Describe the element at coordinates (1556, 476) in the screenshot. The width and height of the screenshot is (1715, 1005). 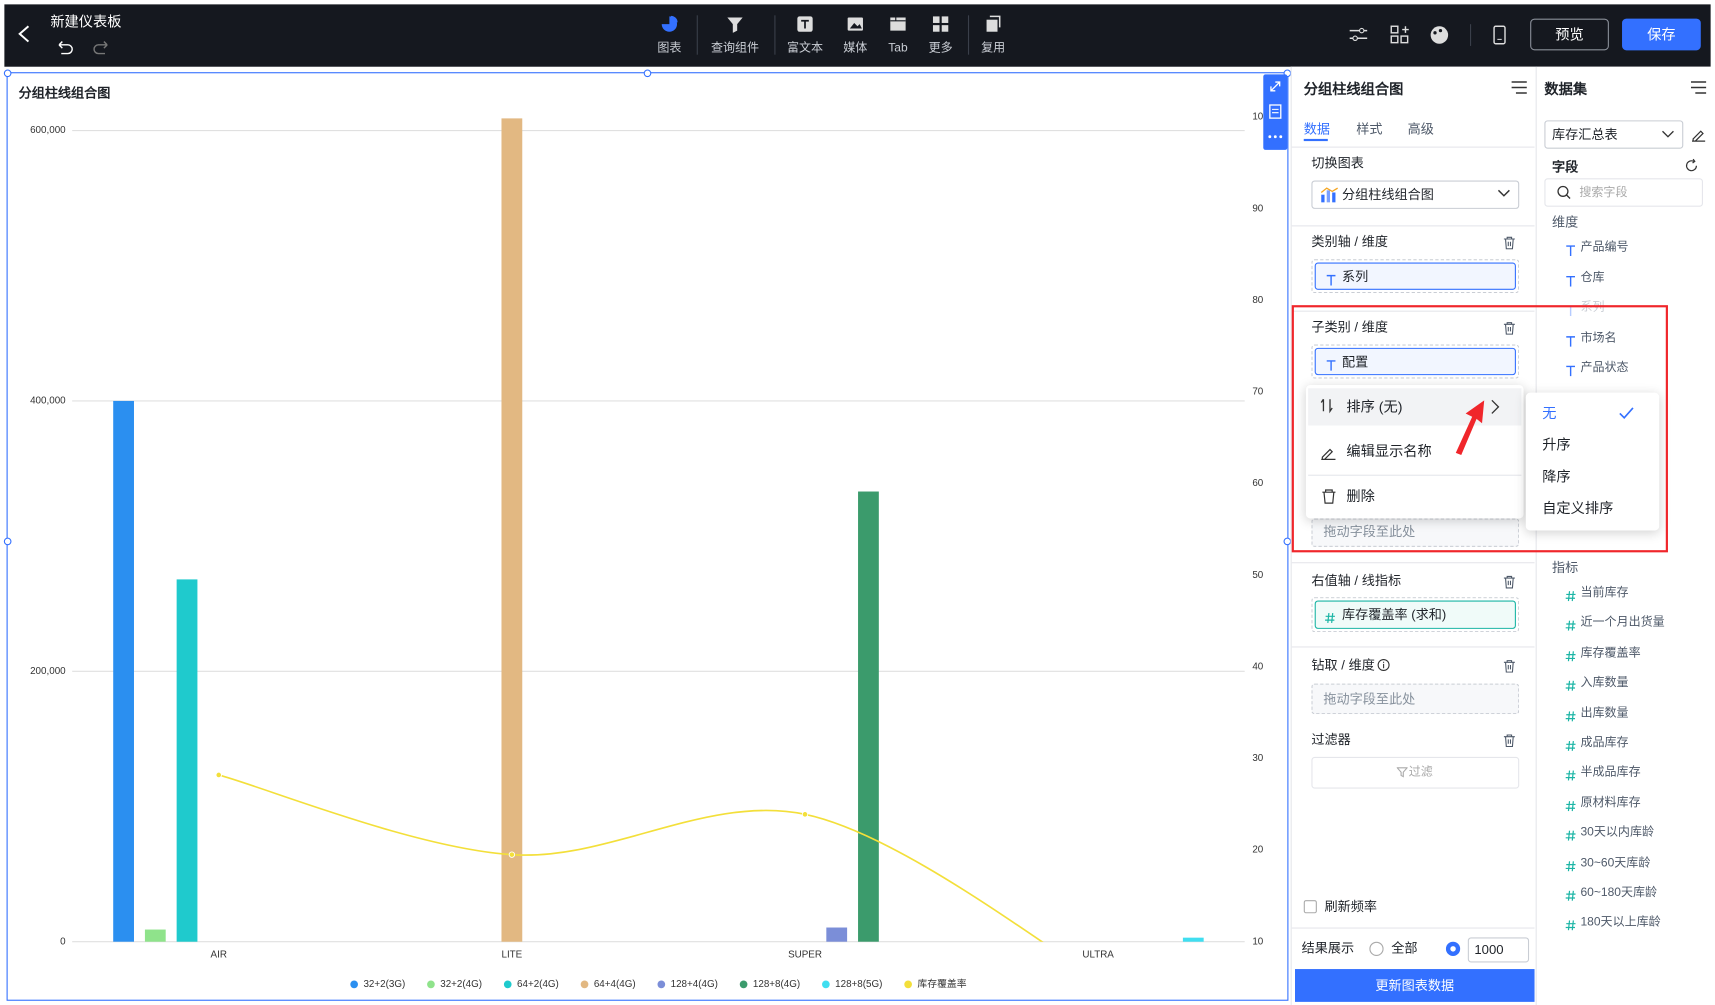
I see `sort-option: 降序` at that location.